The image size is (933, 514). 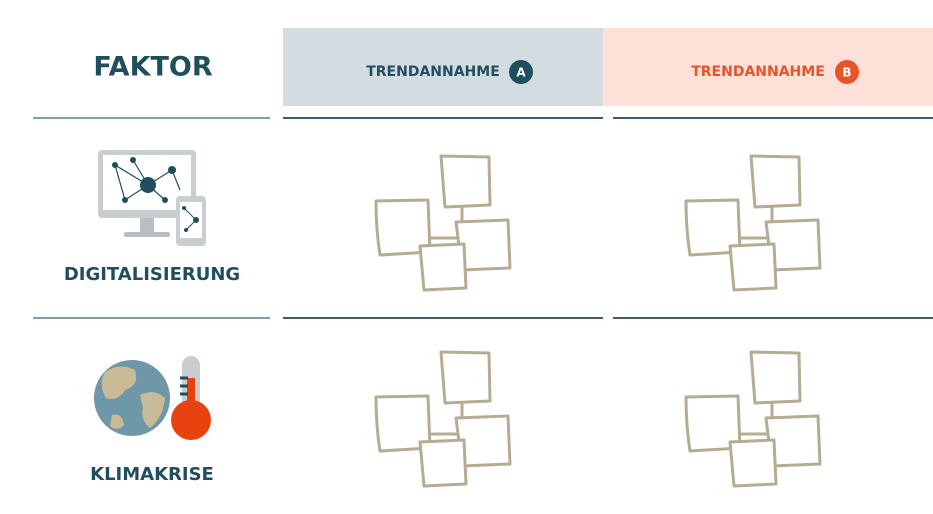 I want to click on badge-a-text: A, so click(x=521, y=73).